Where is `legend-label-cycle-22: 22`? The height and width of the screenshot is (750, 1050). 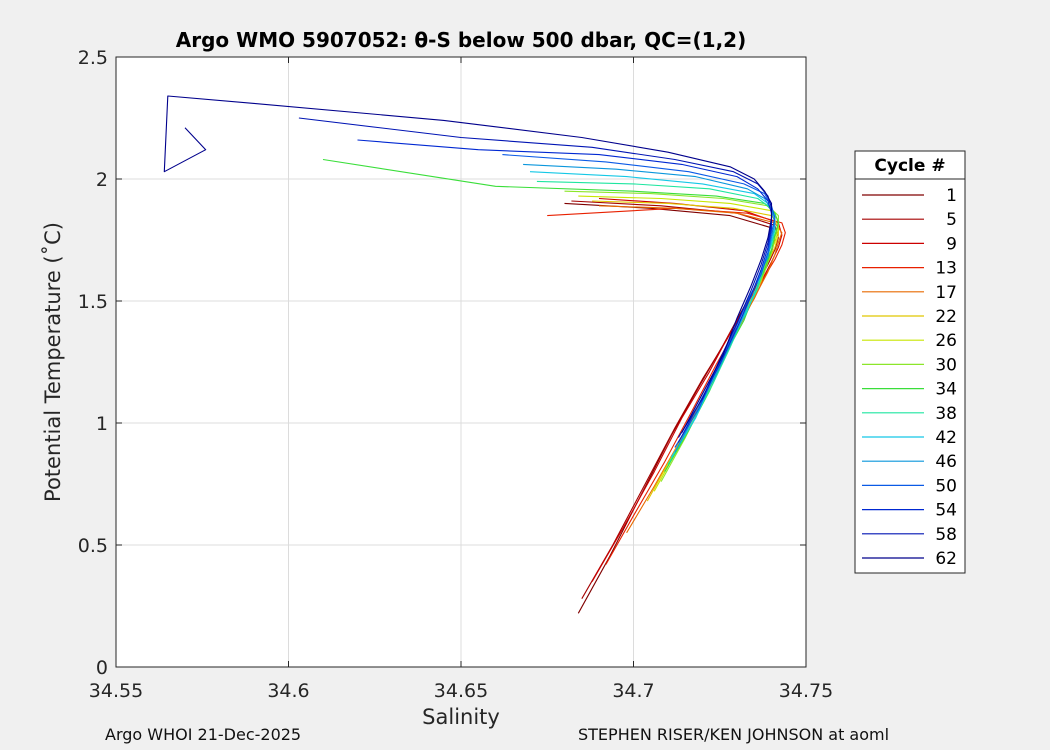 legend-label-cycle-22: 22 is located at coordinates (946, 317).